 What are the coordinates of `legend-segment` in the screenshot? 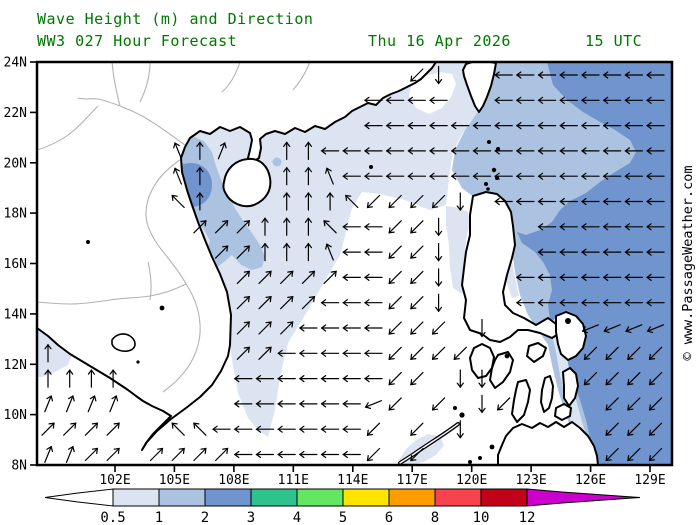 It's located at (504, 497).